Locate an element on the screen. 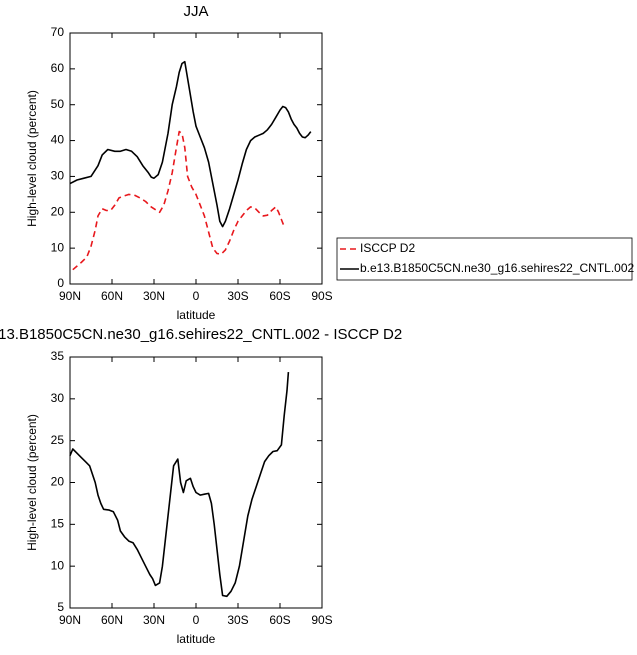 The height and width of the screenshot is (655, 637). y-tick-label: 40 is located at coordinates (58, 140).